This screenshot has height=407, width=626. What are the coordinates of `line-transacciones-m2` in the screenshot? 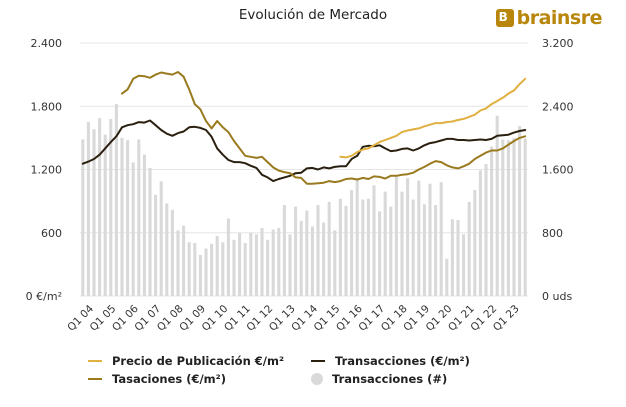 It's located at (304, 151).